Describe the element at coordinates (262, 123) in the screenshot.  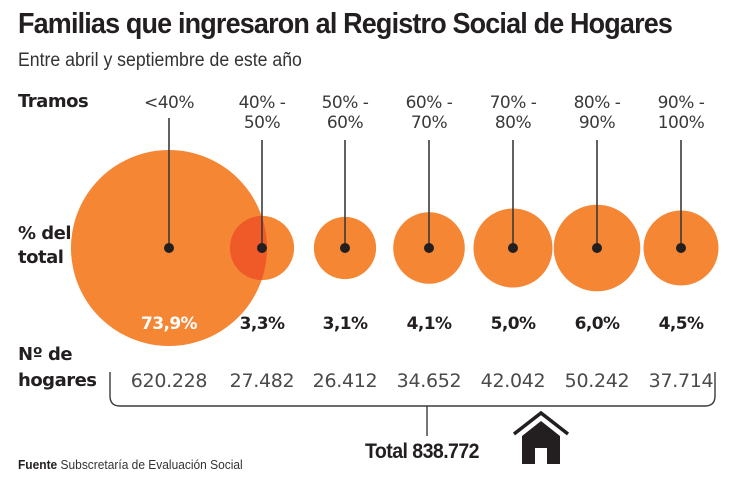
I see `tramo-label-line2: 50%` at that location.